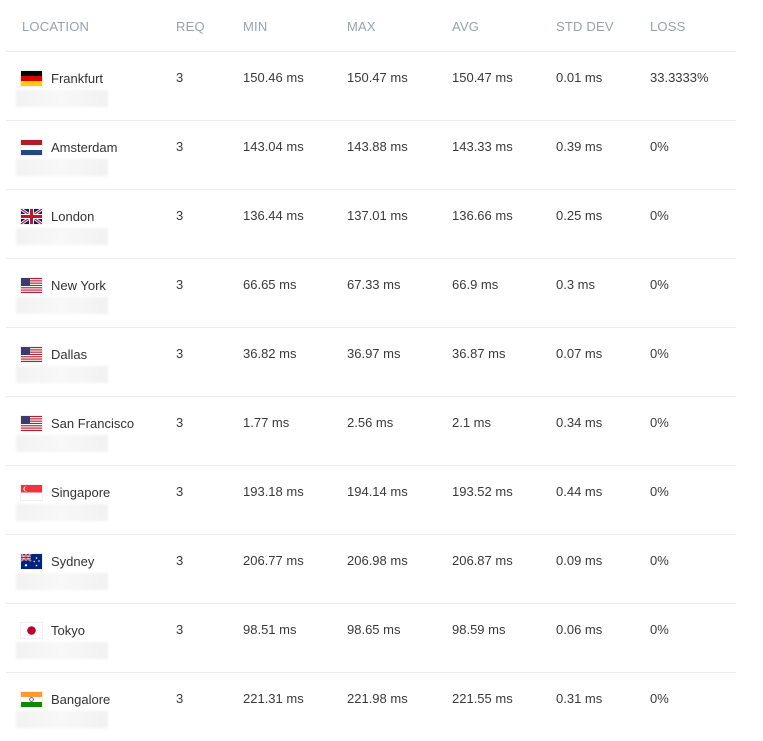  What do you see at coordinates (370, 422) in the screenshot?
I see `max-value: 2.56 ms` at bounding box center [370, 422].